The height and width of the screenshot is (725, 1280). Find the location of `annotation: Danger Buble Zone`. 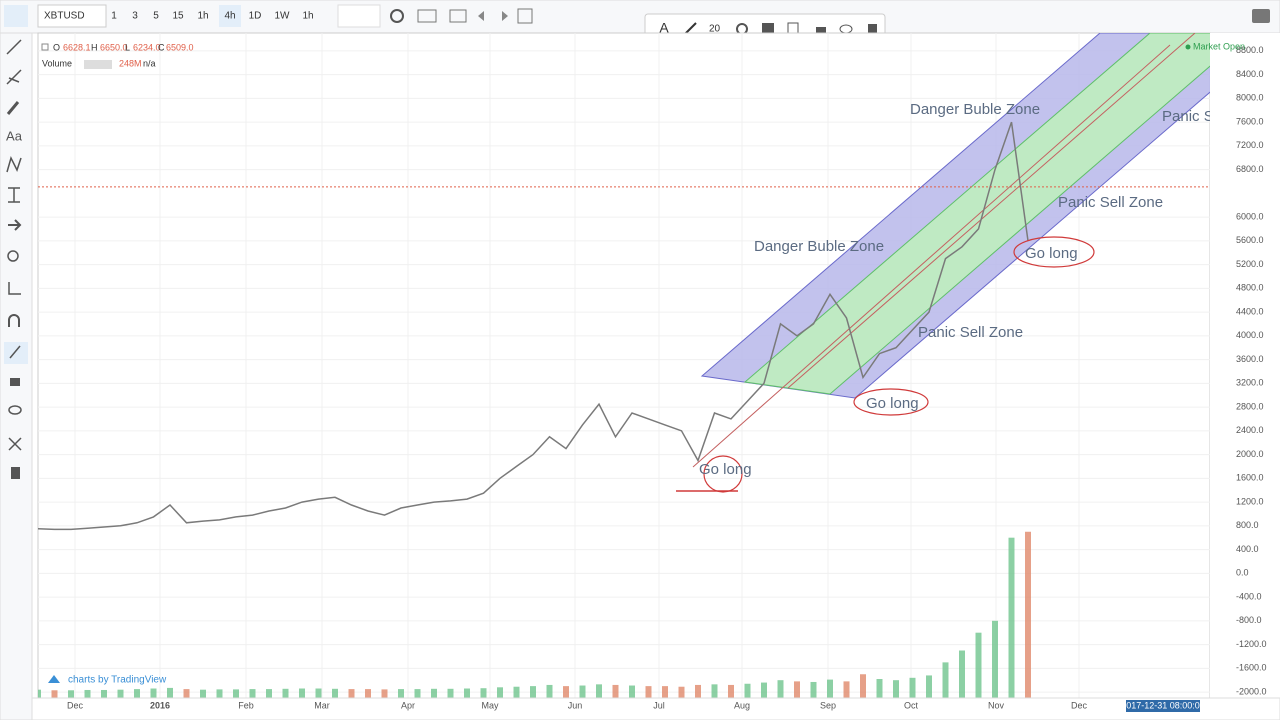

annotation: Danger Buble Zone is located at coordinates (819, 246).